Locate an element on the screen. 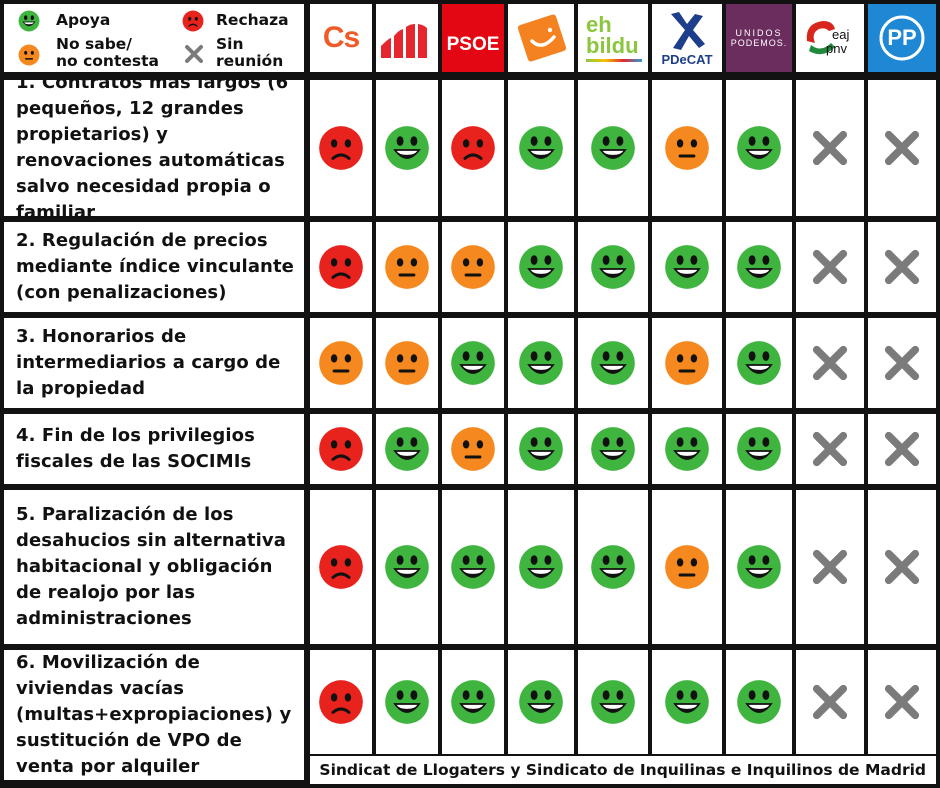 Image resolution: width=940 pixels, height=788 pixels. mark-row4-pp no-meeting-cross-icon is located at coordinates (902, 449).